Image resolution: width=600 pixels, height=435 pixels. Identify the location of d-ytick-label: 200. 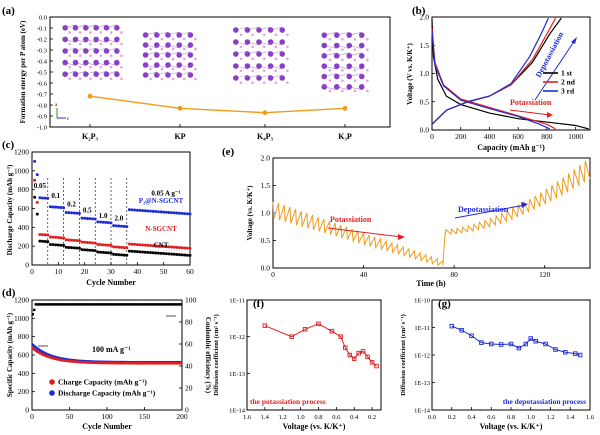
(24, 391).